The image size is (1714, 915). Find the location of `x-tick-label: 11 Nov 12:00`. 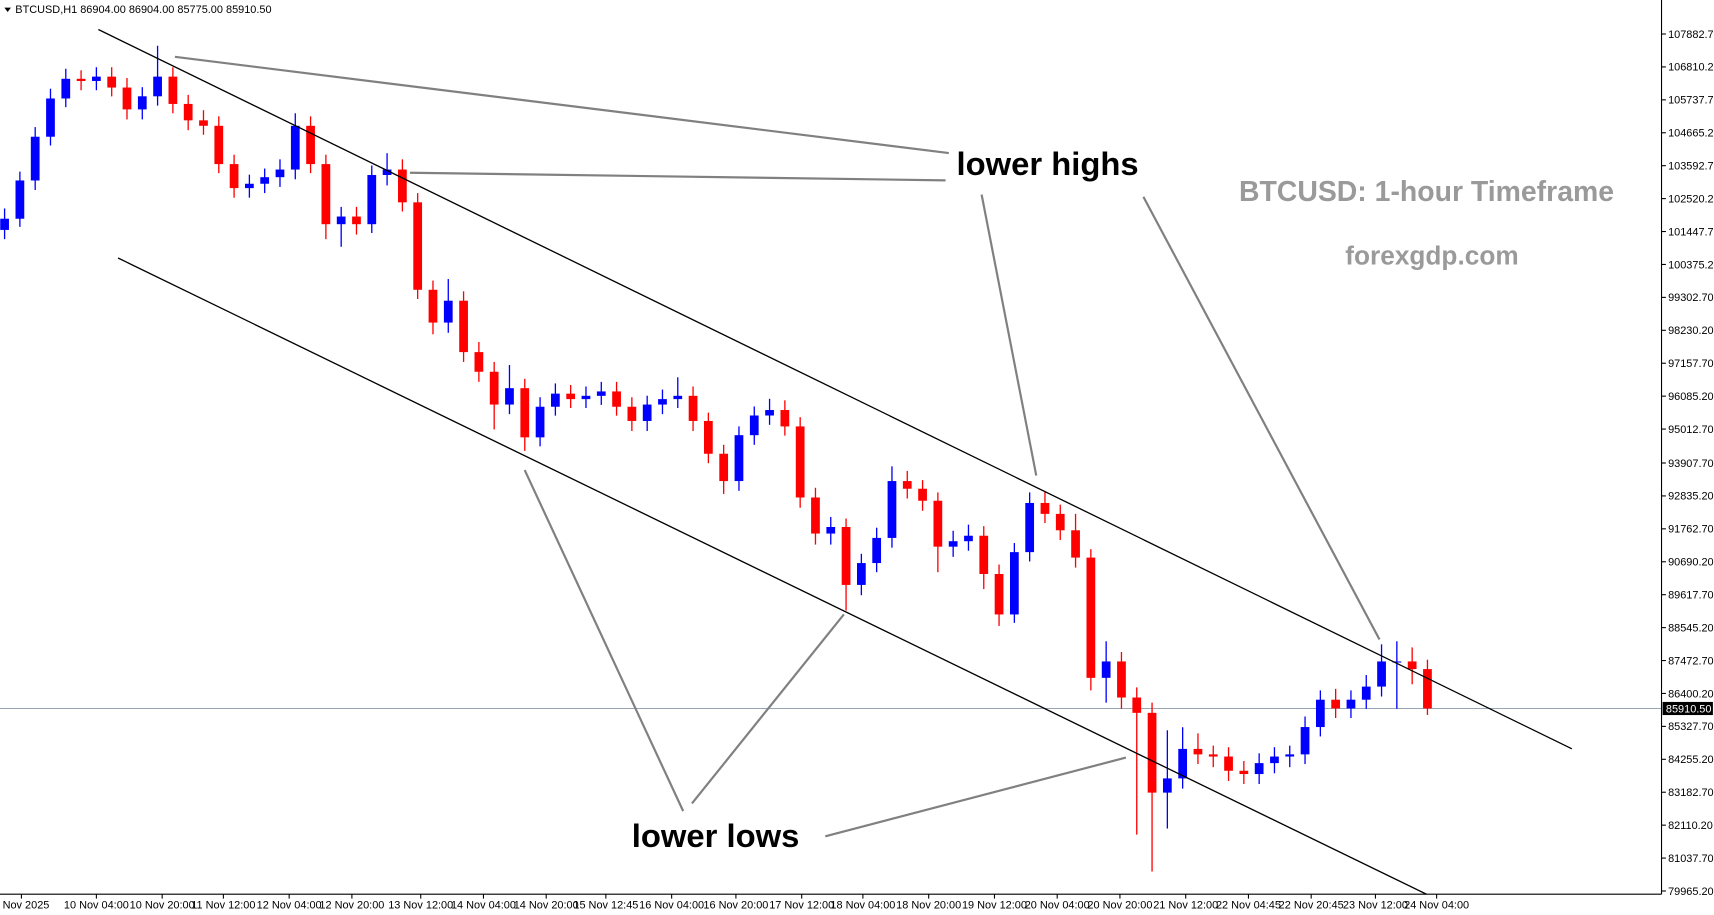

x-tick-label: 11 Nov 12:00 is located at coordinates (223, 905).